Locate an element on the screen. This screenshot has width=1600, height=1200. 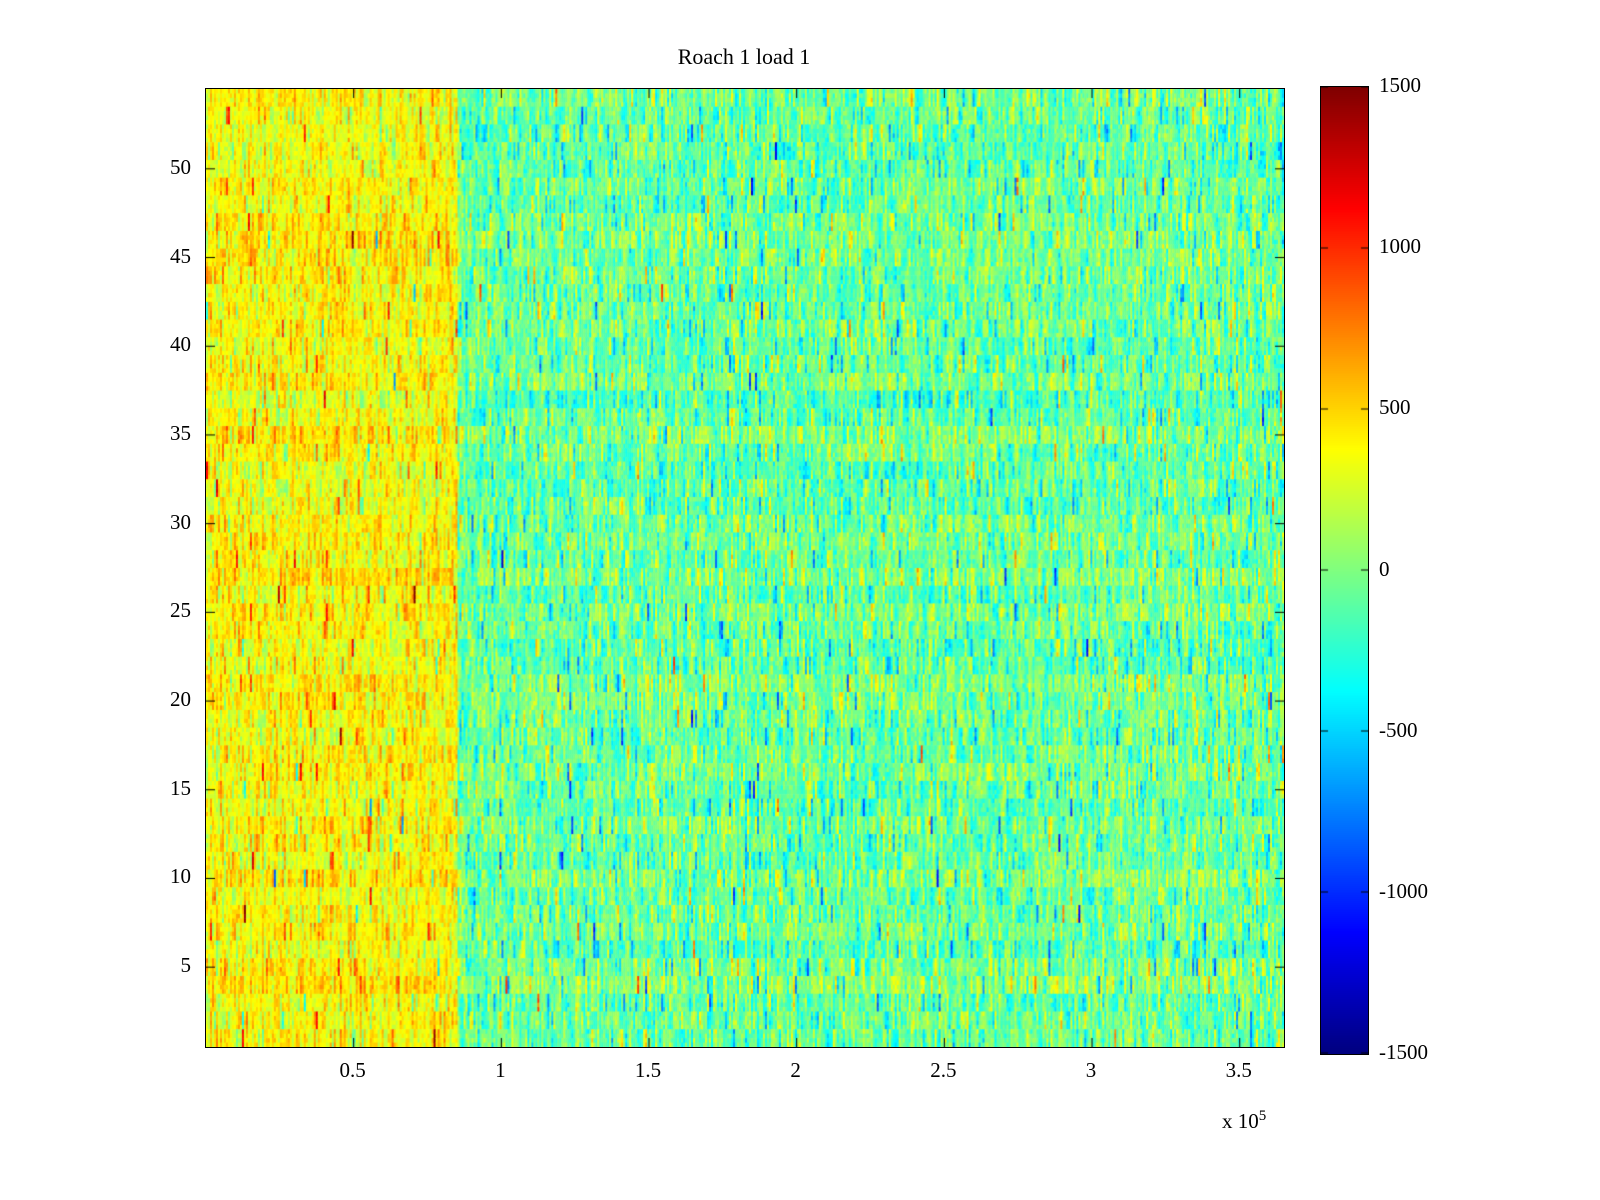
y-tick-label: 15 is located at coordinates (180, 787).